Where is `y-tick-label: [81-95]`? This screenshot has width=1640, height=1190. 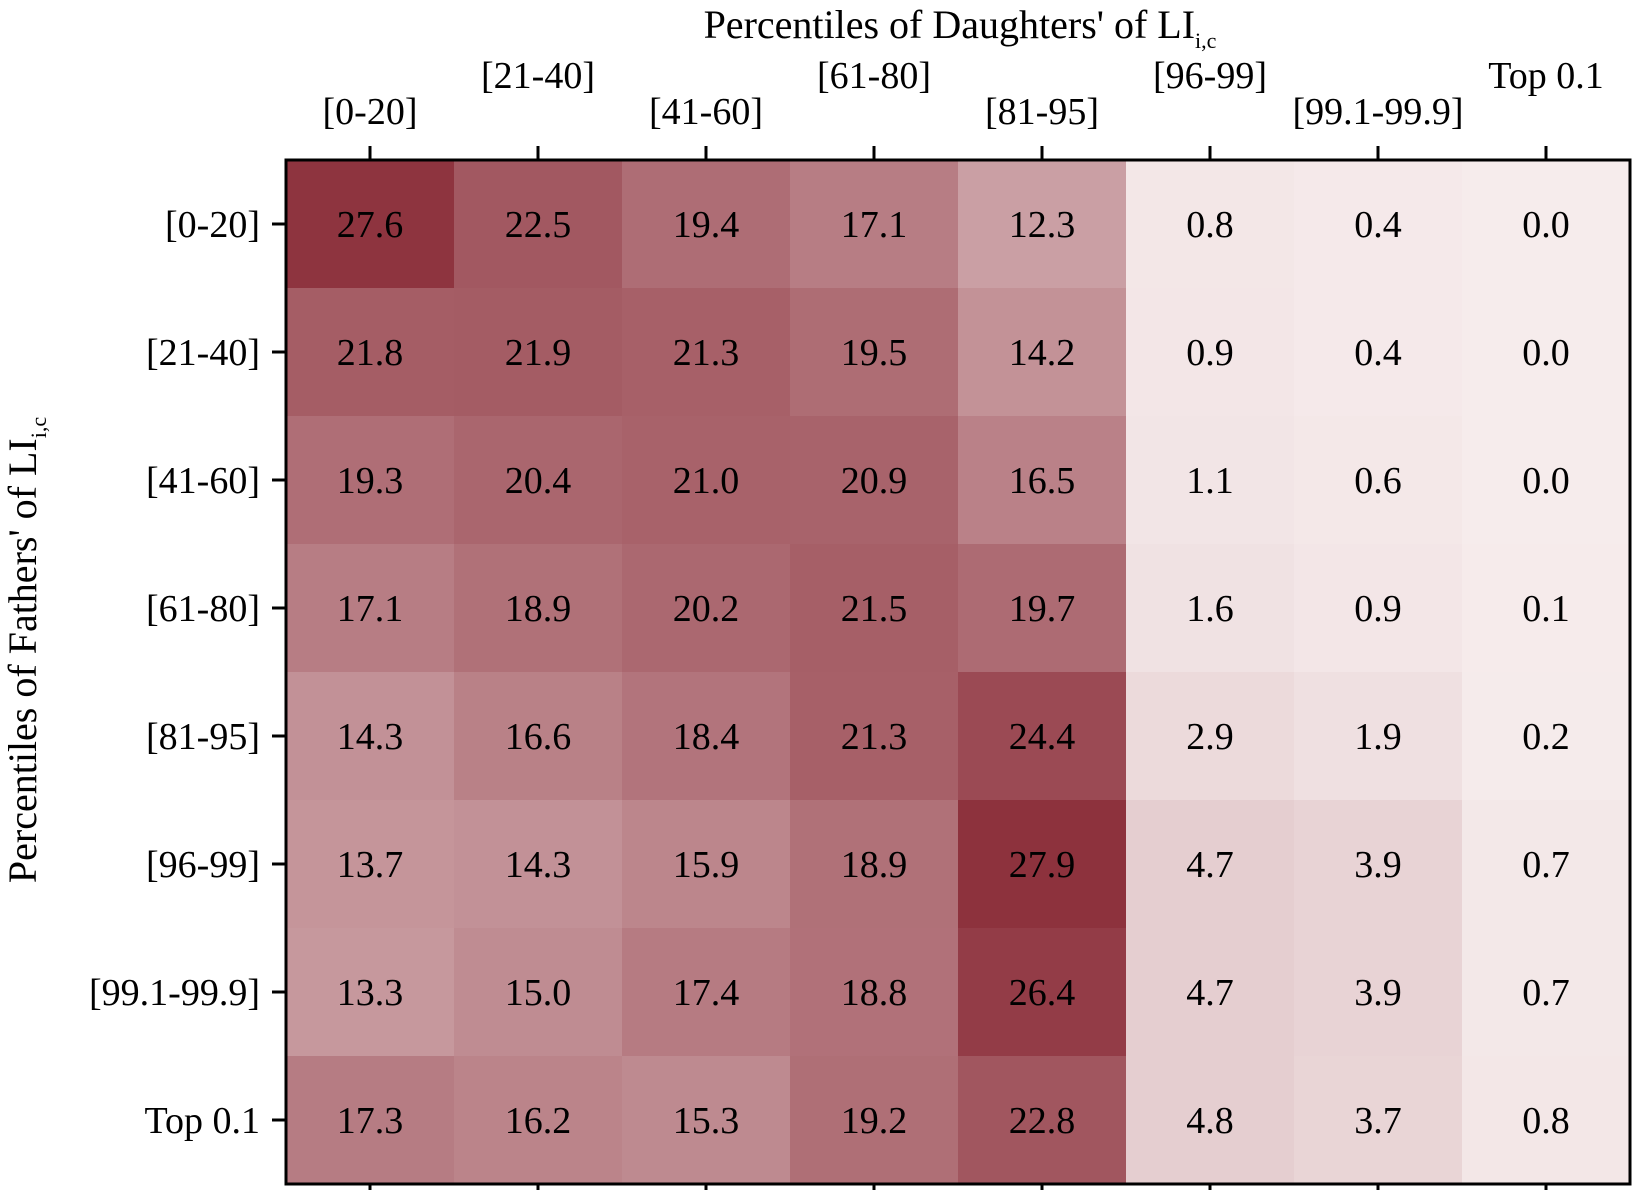 y-tick-label: [81-95] is located at coordinates (203, 737).